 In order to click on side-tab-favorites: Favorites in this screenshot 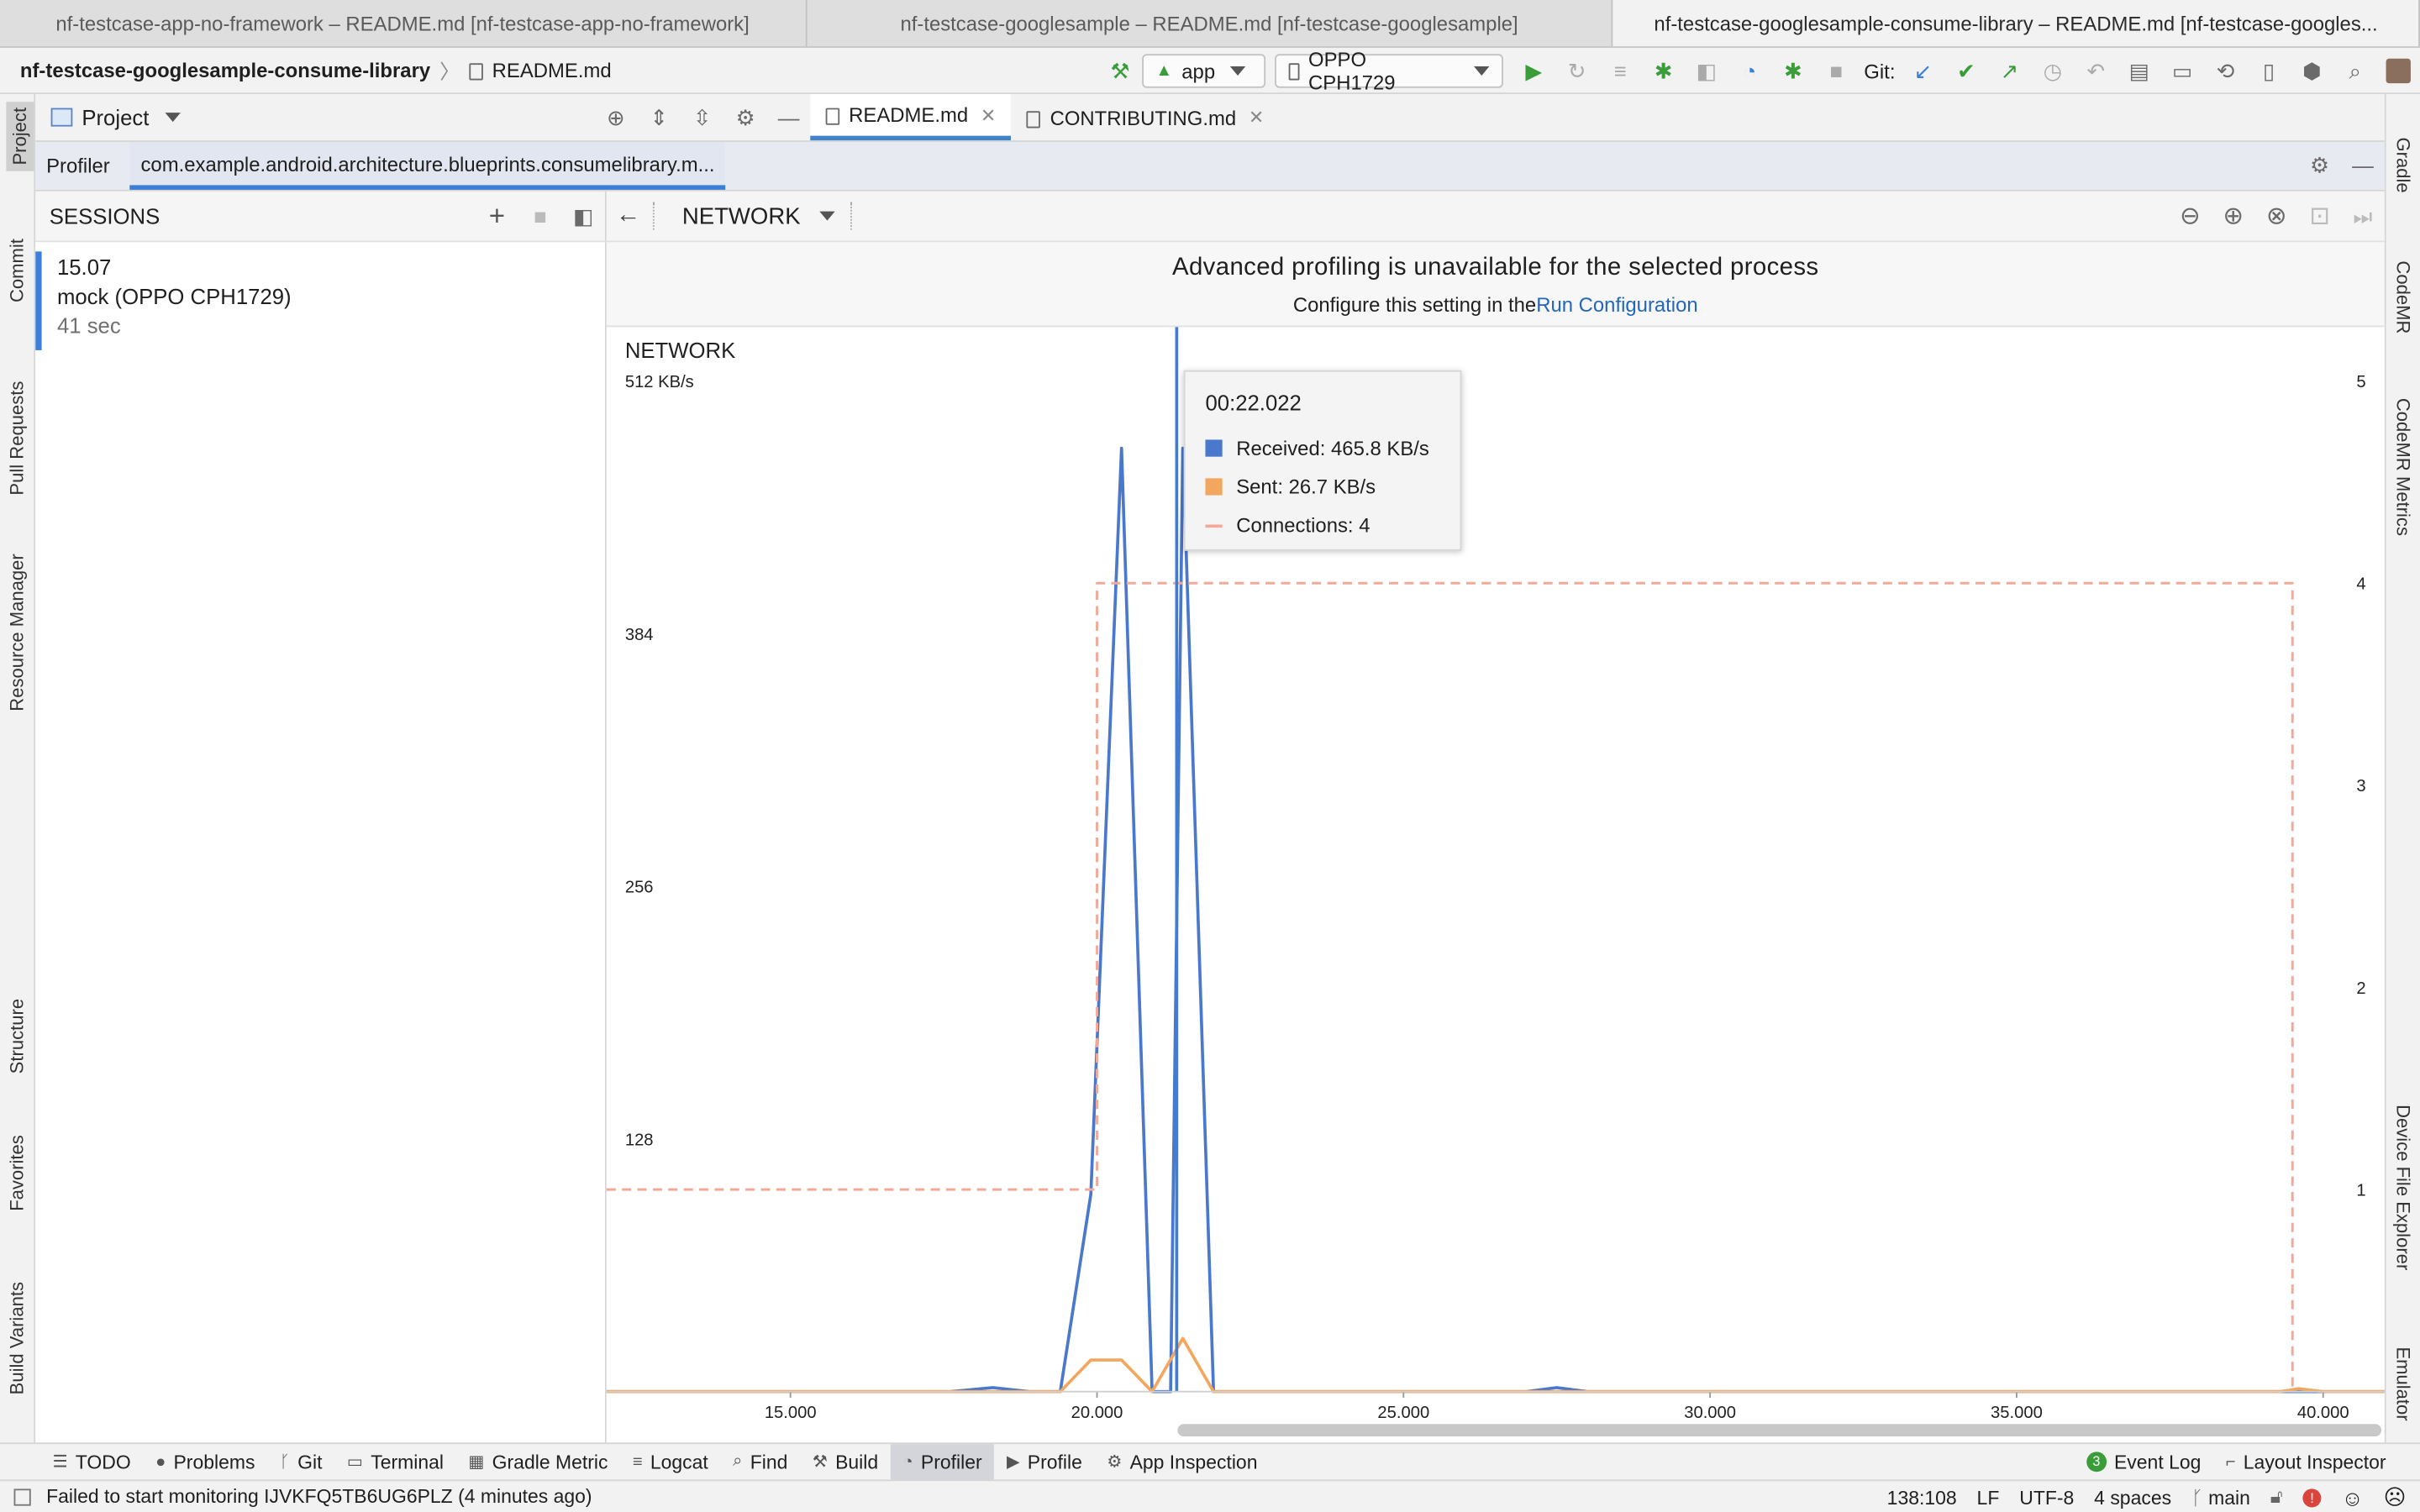, I will do `click(17, 1173)`.